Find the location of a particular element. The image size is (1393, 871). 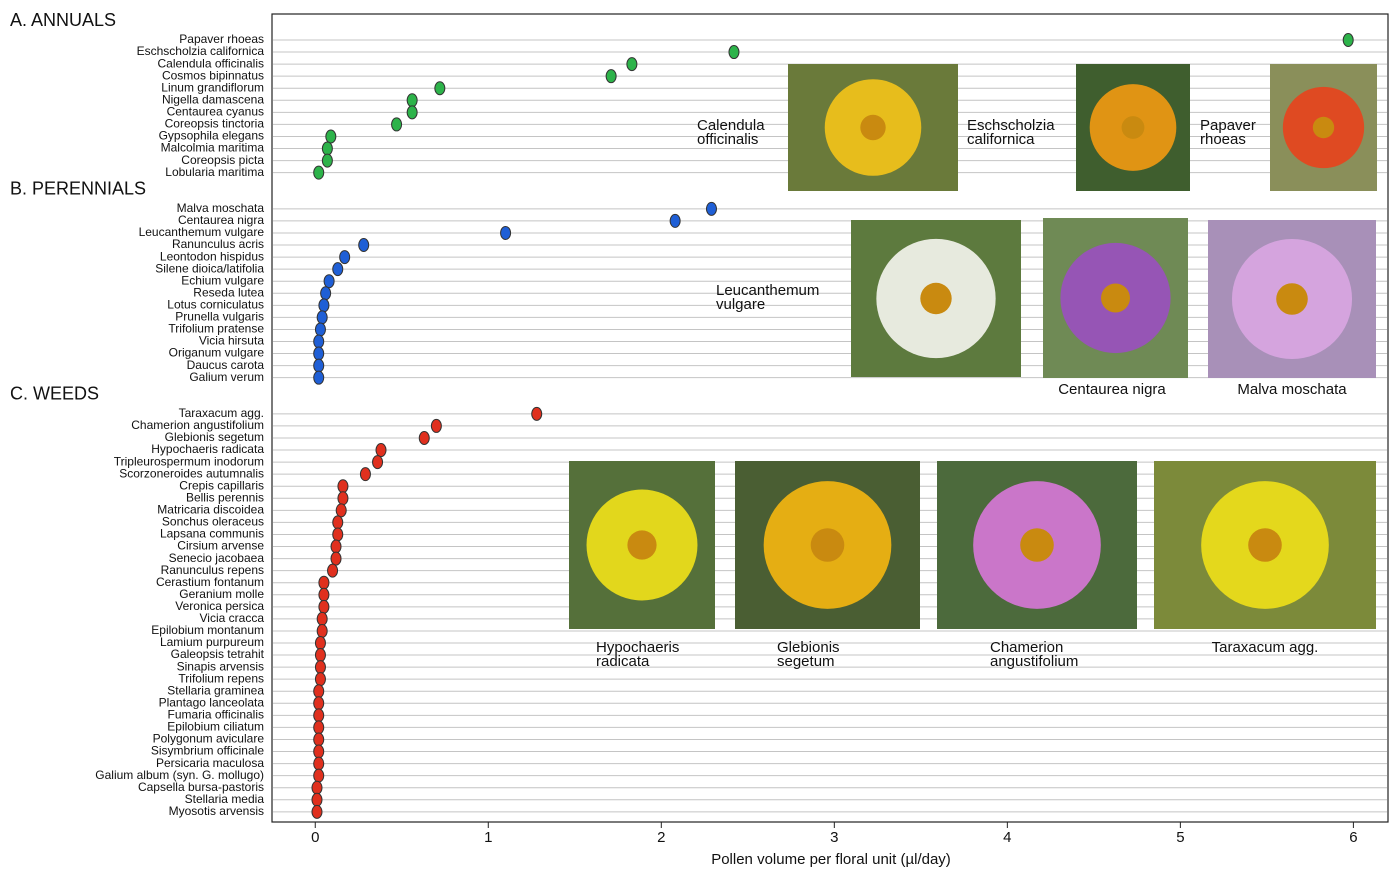

photo-caption: radicata is located at coordinates (623, 661).